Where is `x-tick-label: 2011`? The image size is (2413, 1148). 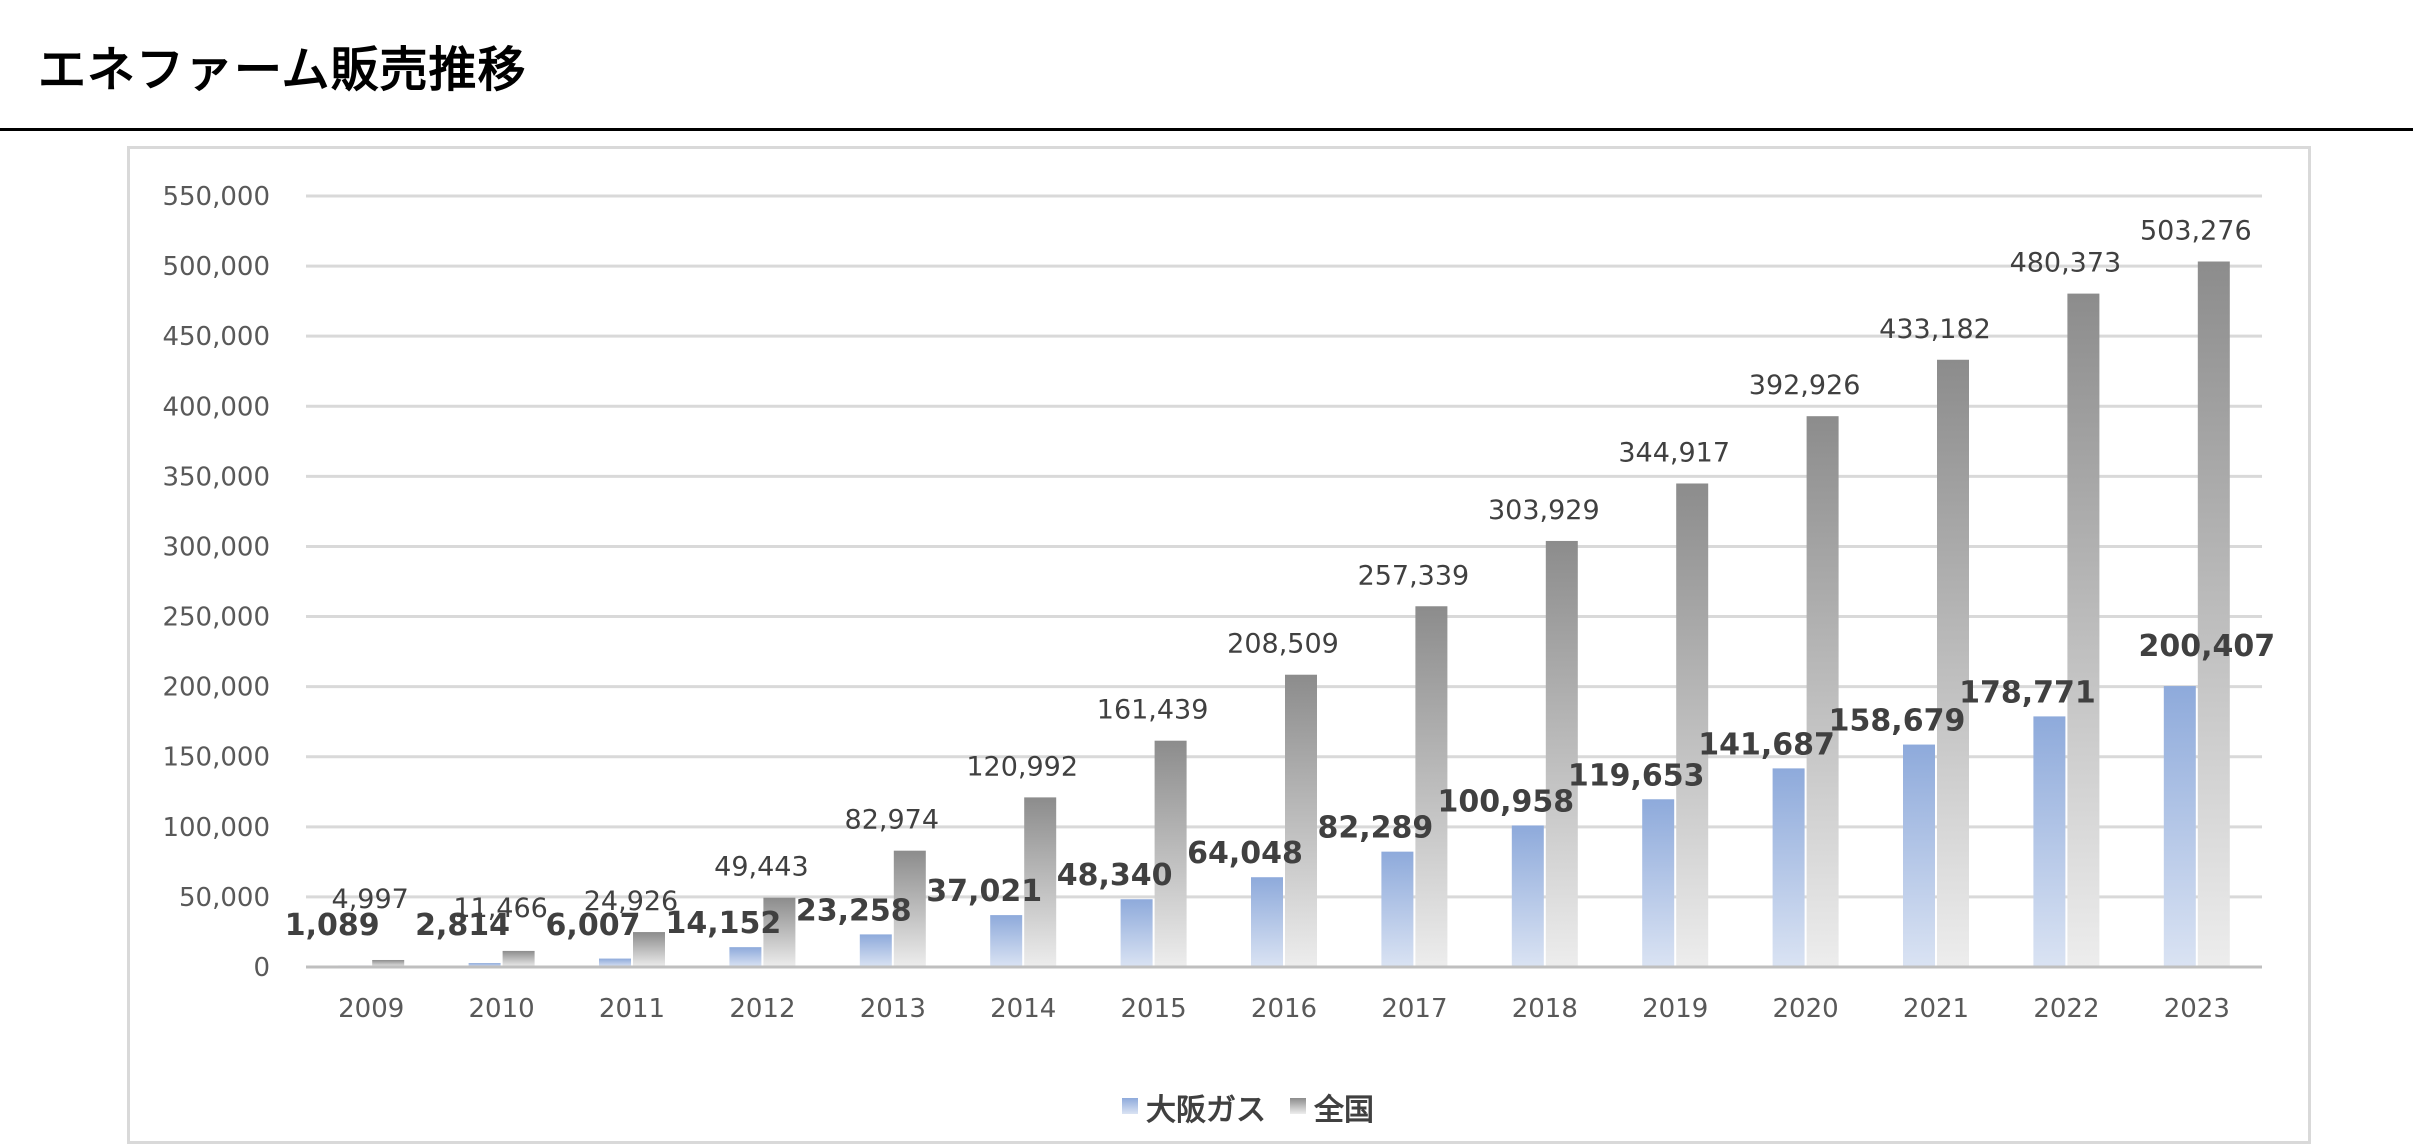
x-tick-label: 2011 is located at coordinates (632, 1009).